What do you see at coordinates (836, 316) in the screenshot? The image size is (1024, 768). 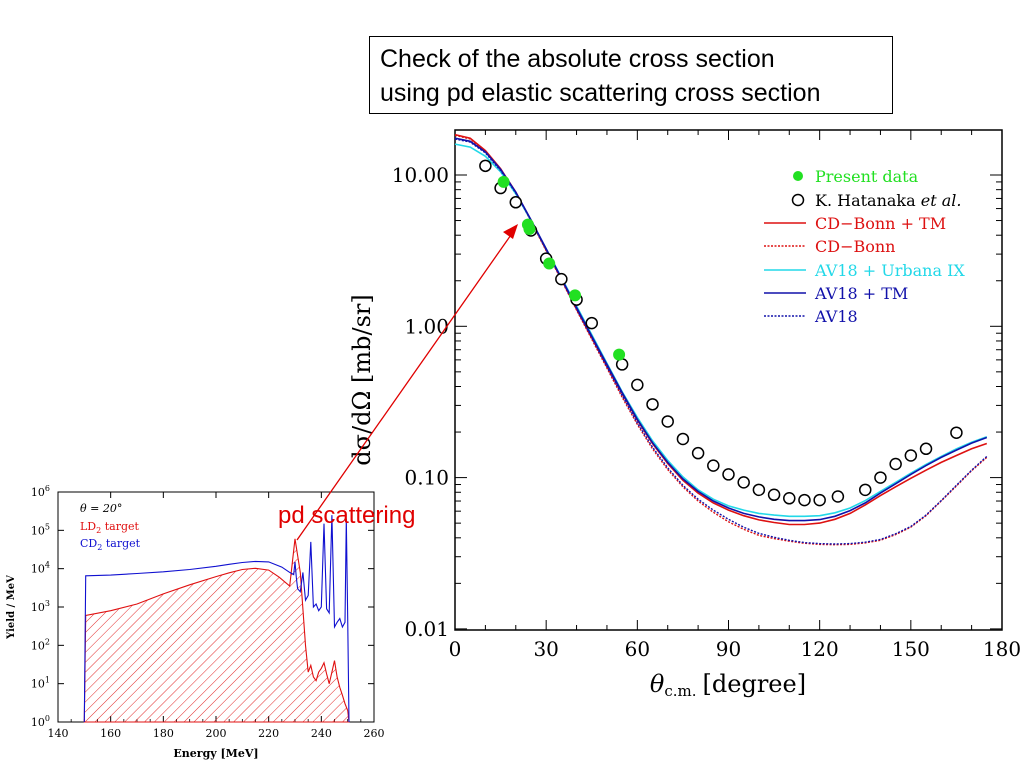 I see `legend-av18: AV18` at bounding box center [836, 316].